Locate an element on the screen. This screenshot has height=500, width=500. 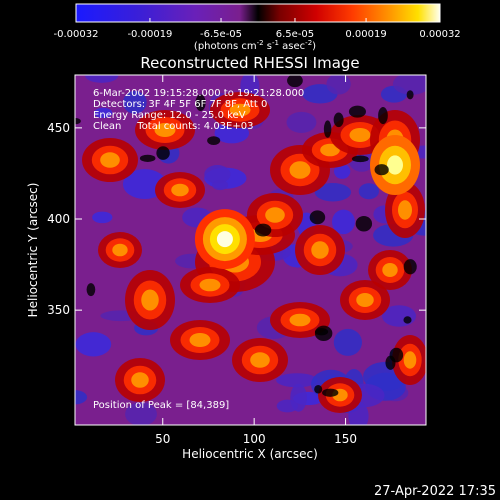
colorbar-tick-label: -0.00032 is located at coordinates (76, 34).